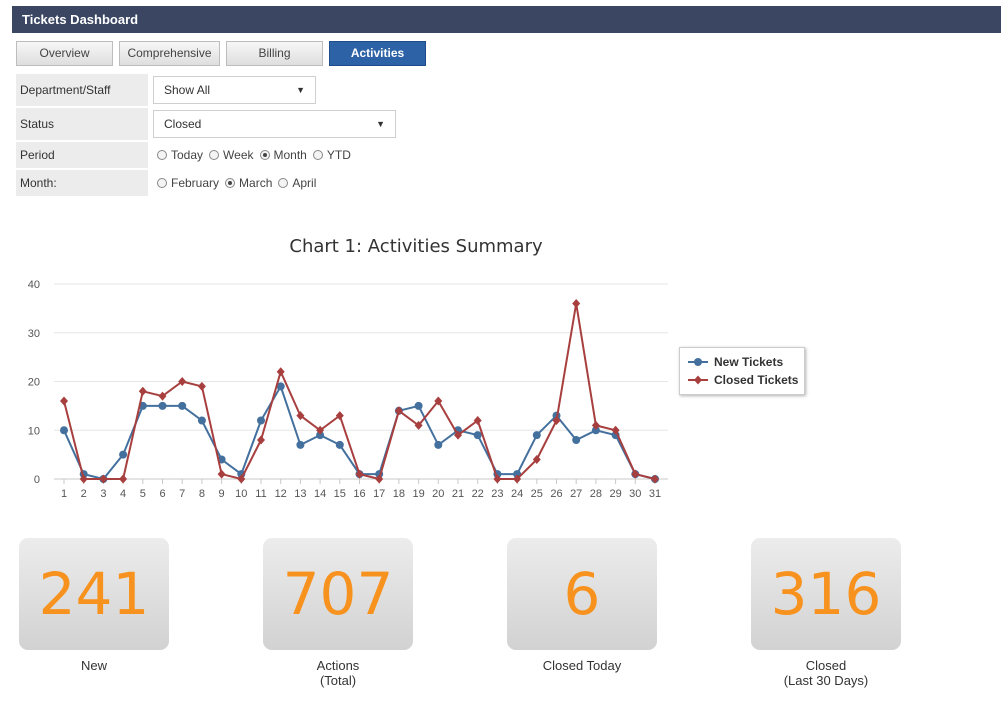  I want to click on month-option-march: March, so click(248, 183).